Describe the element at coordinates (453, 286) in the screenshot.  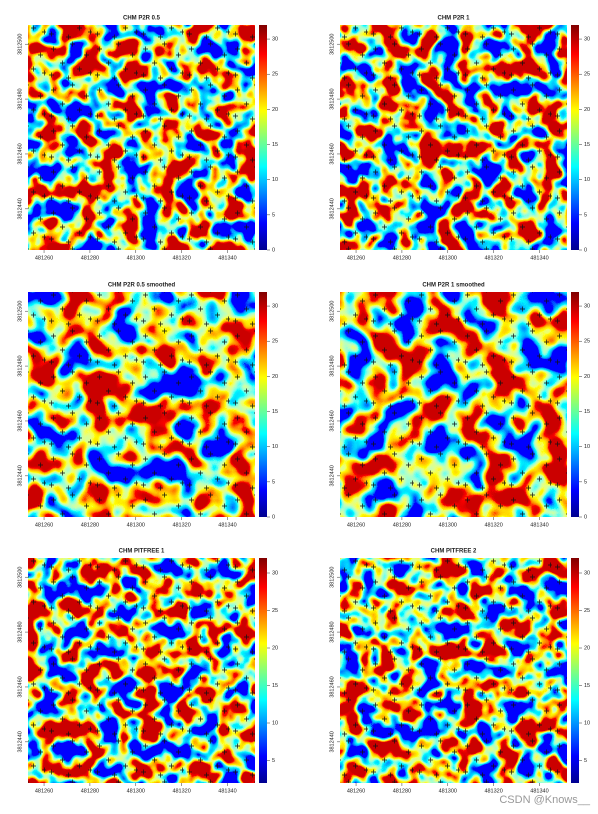
I see `panel-title: CHM P2R 1 smoothed` at that location.